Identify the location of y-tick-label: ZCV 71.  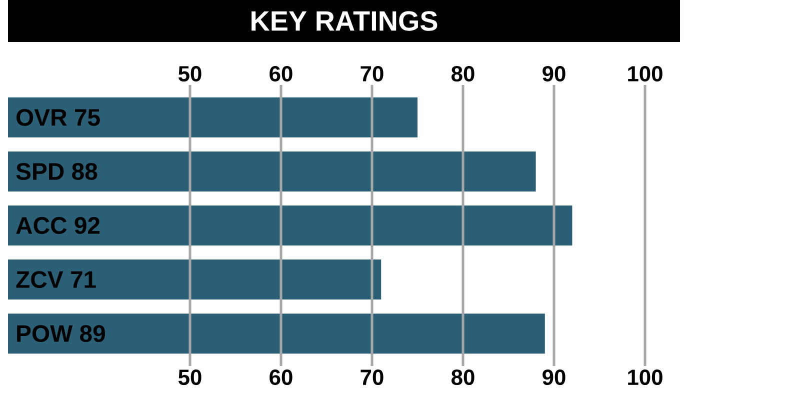
(56, 279).